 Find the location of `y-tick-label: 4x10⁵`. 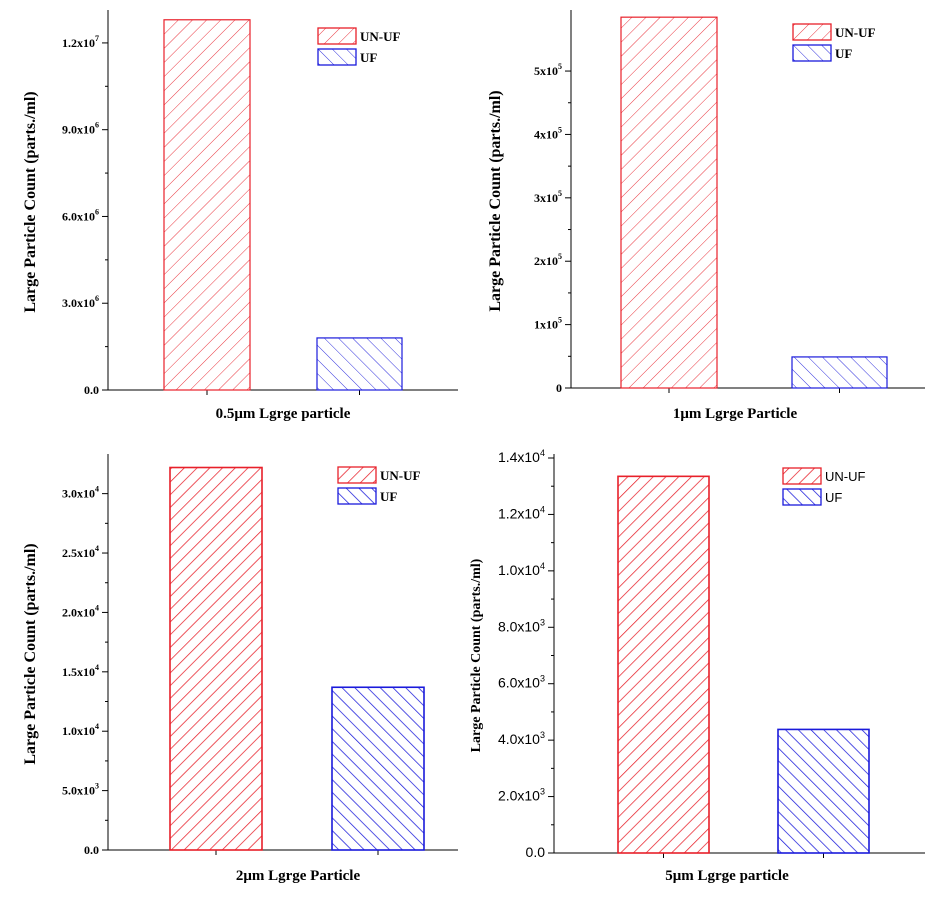

y-tick-label: 4x10⁵ is located at coordinates (548, 133).